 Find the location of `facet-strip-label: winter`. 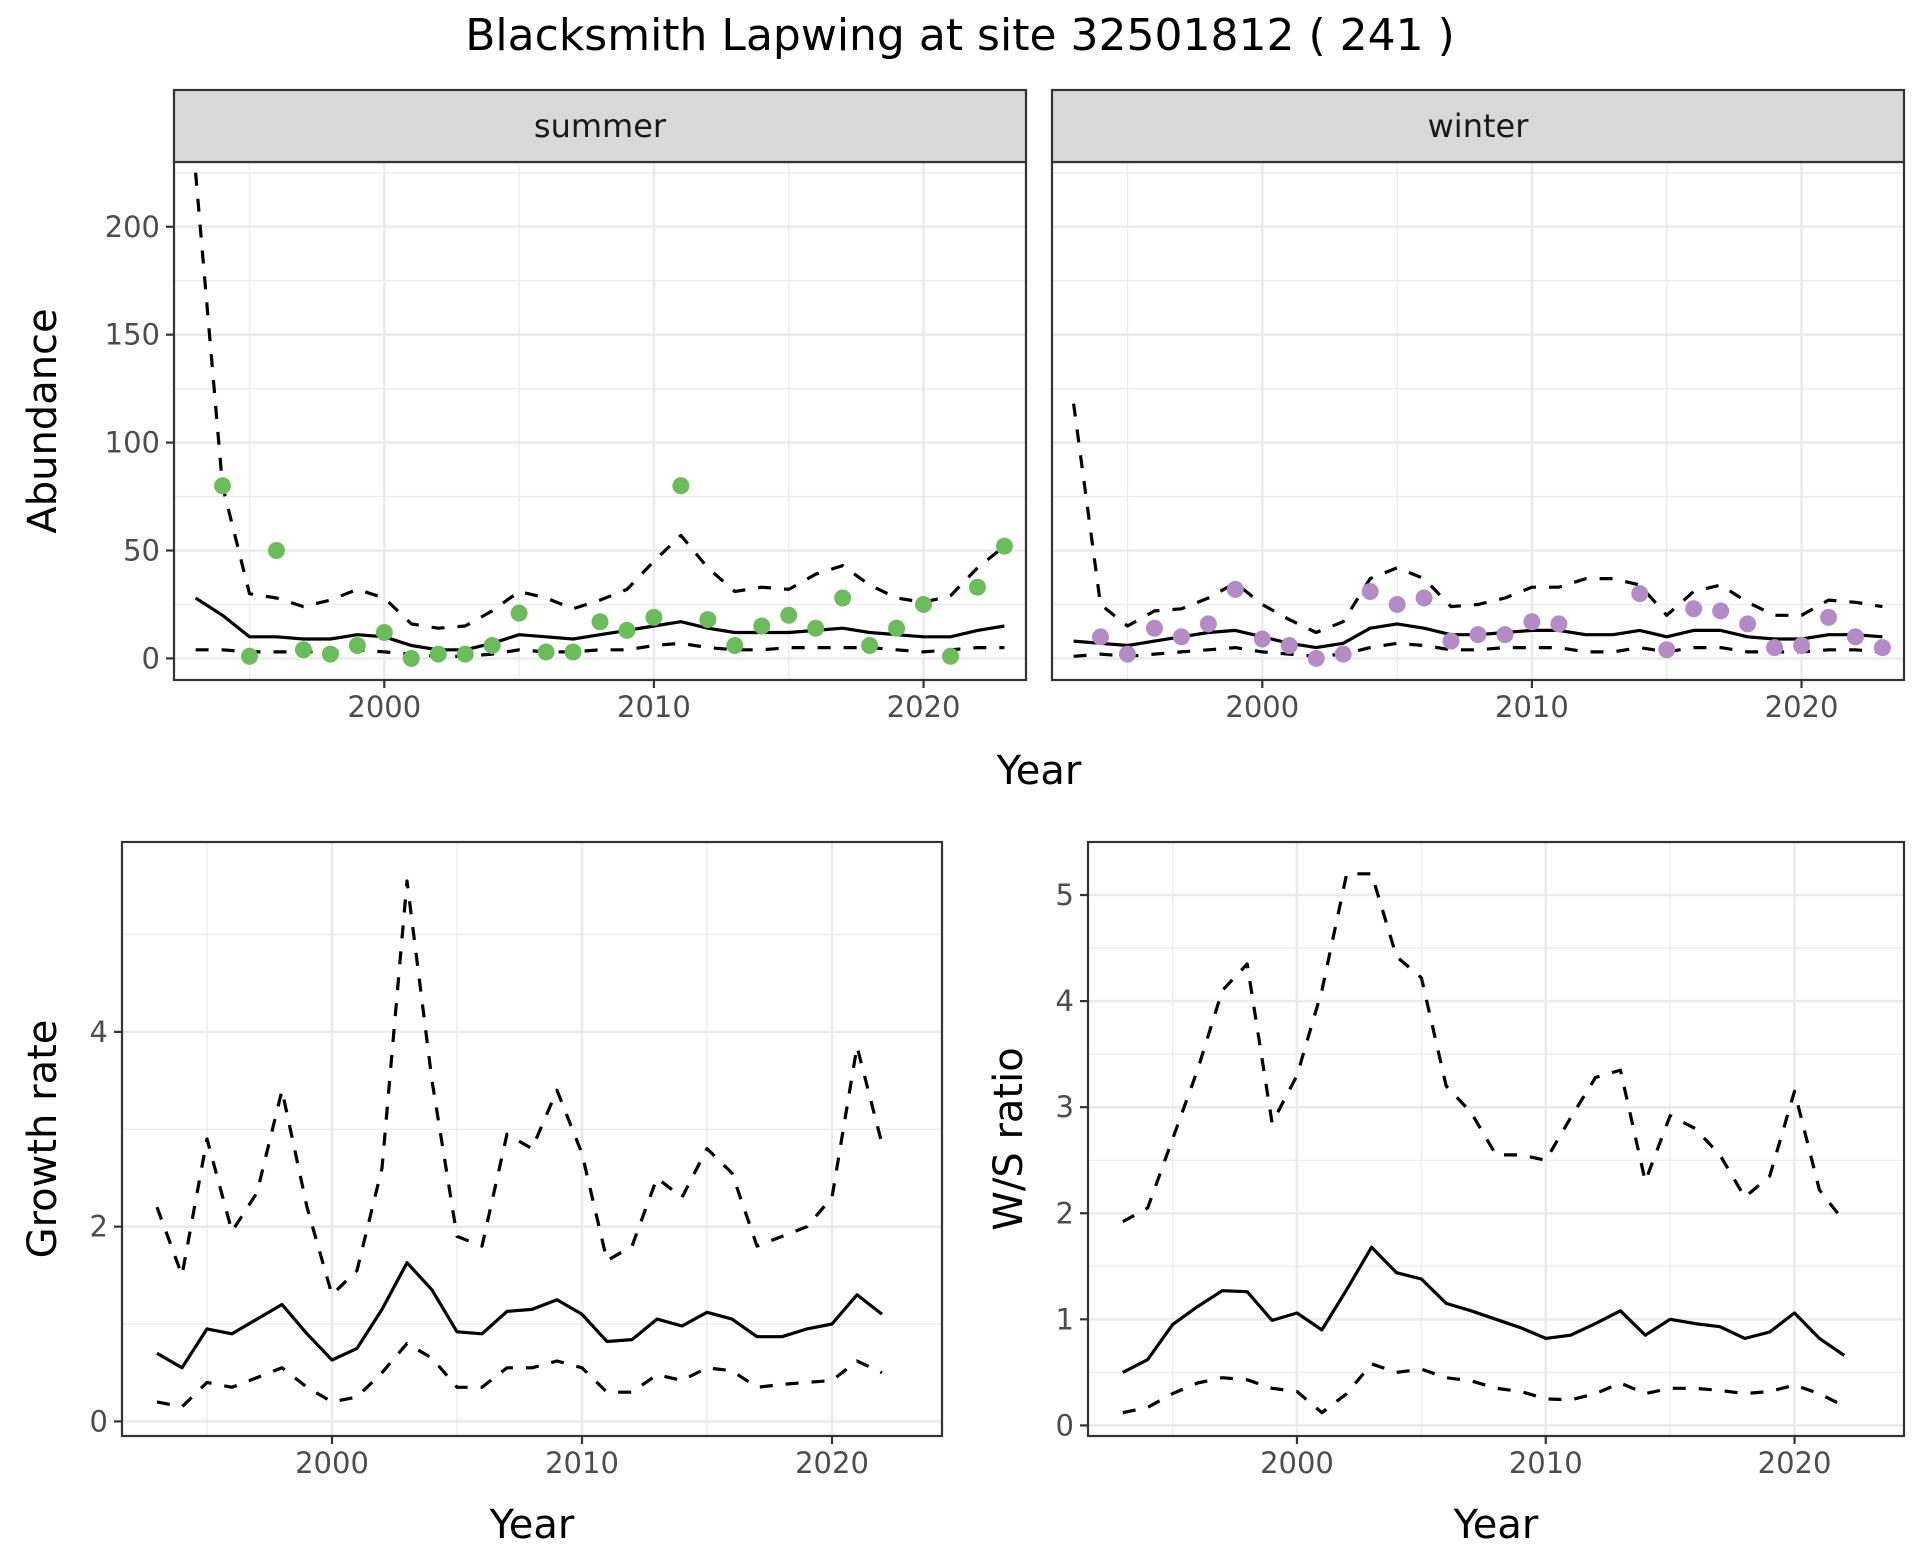

facet-strip-label: winter is located at coordinates (1479, 126).